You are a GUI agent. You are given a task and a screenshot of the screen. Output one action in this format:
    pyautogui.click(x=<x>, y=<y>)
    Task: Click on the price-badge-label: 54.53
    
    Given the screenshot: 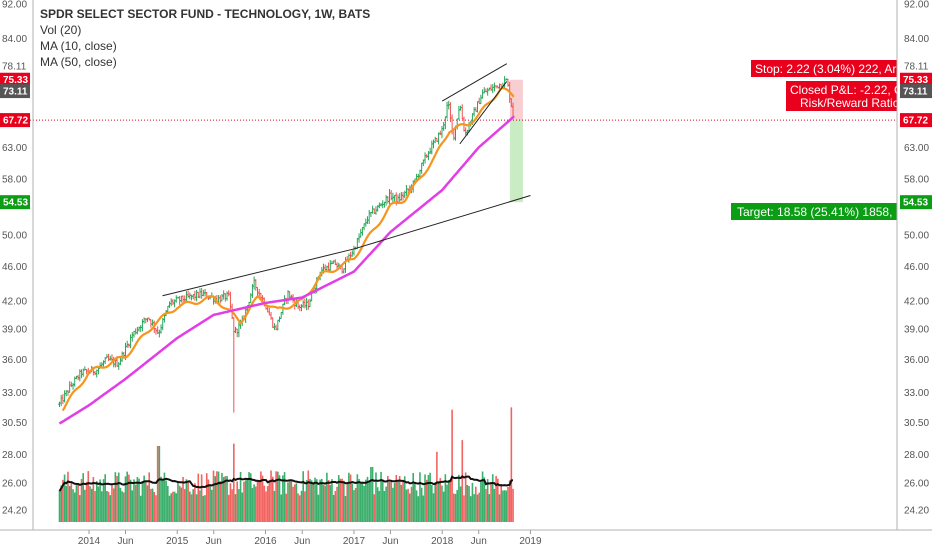 What is the action you would take?
    pyautogui.click(x=915, y=203)
    